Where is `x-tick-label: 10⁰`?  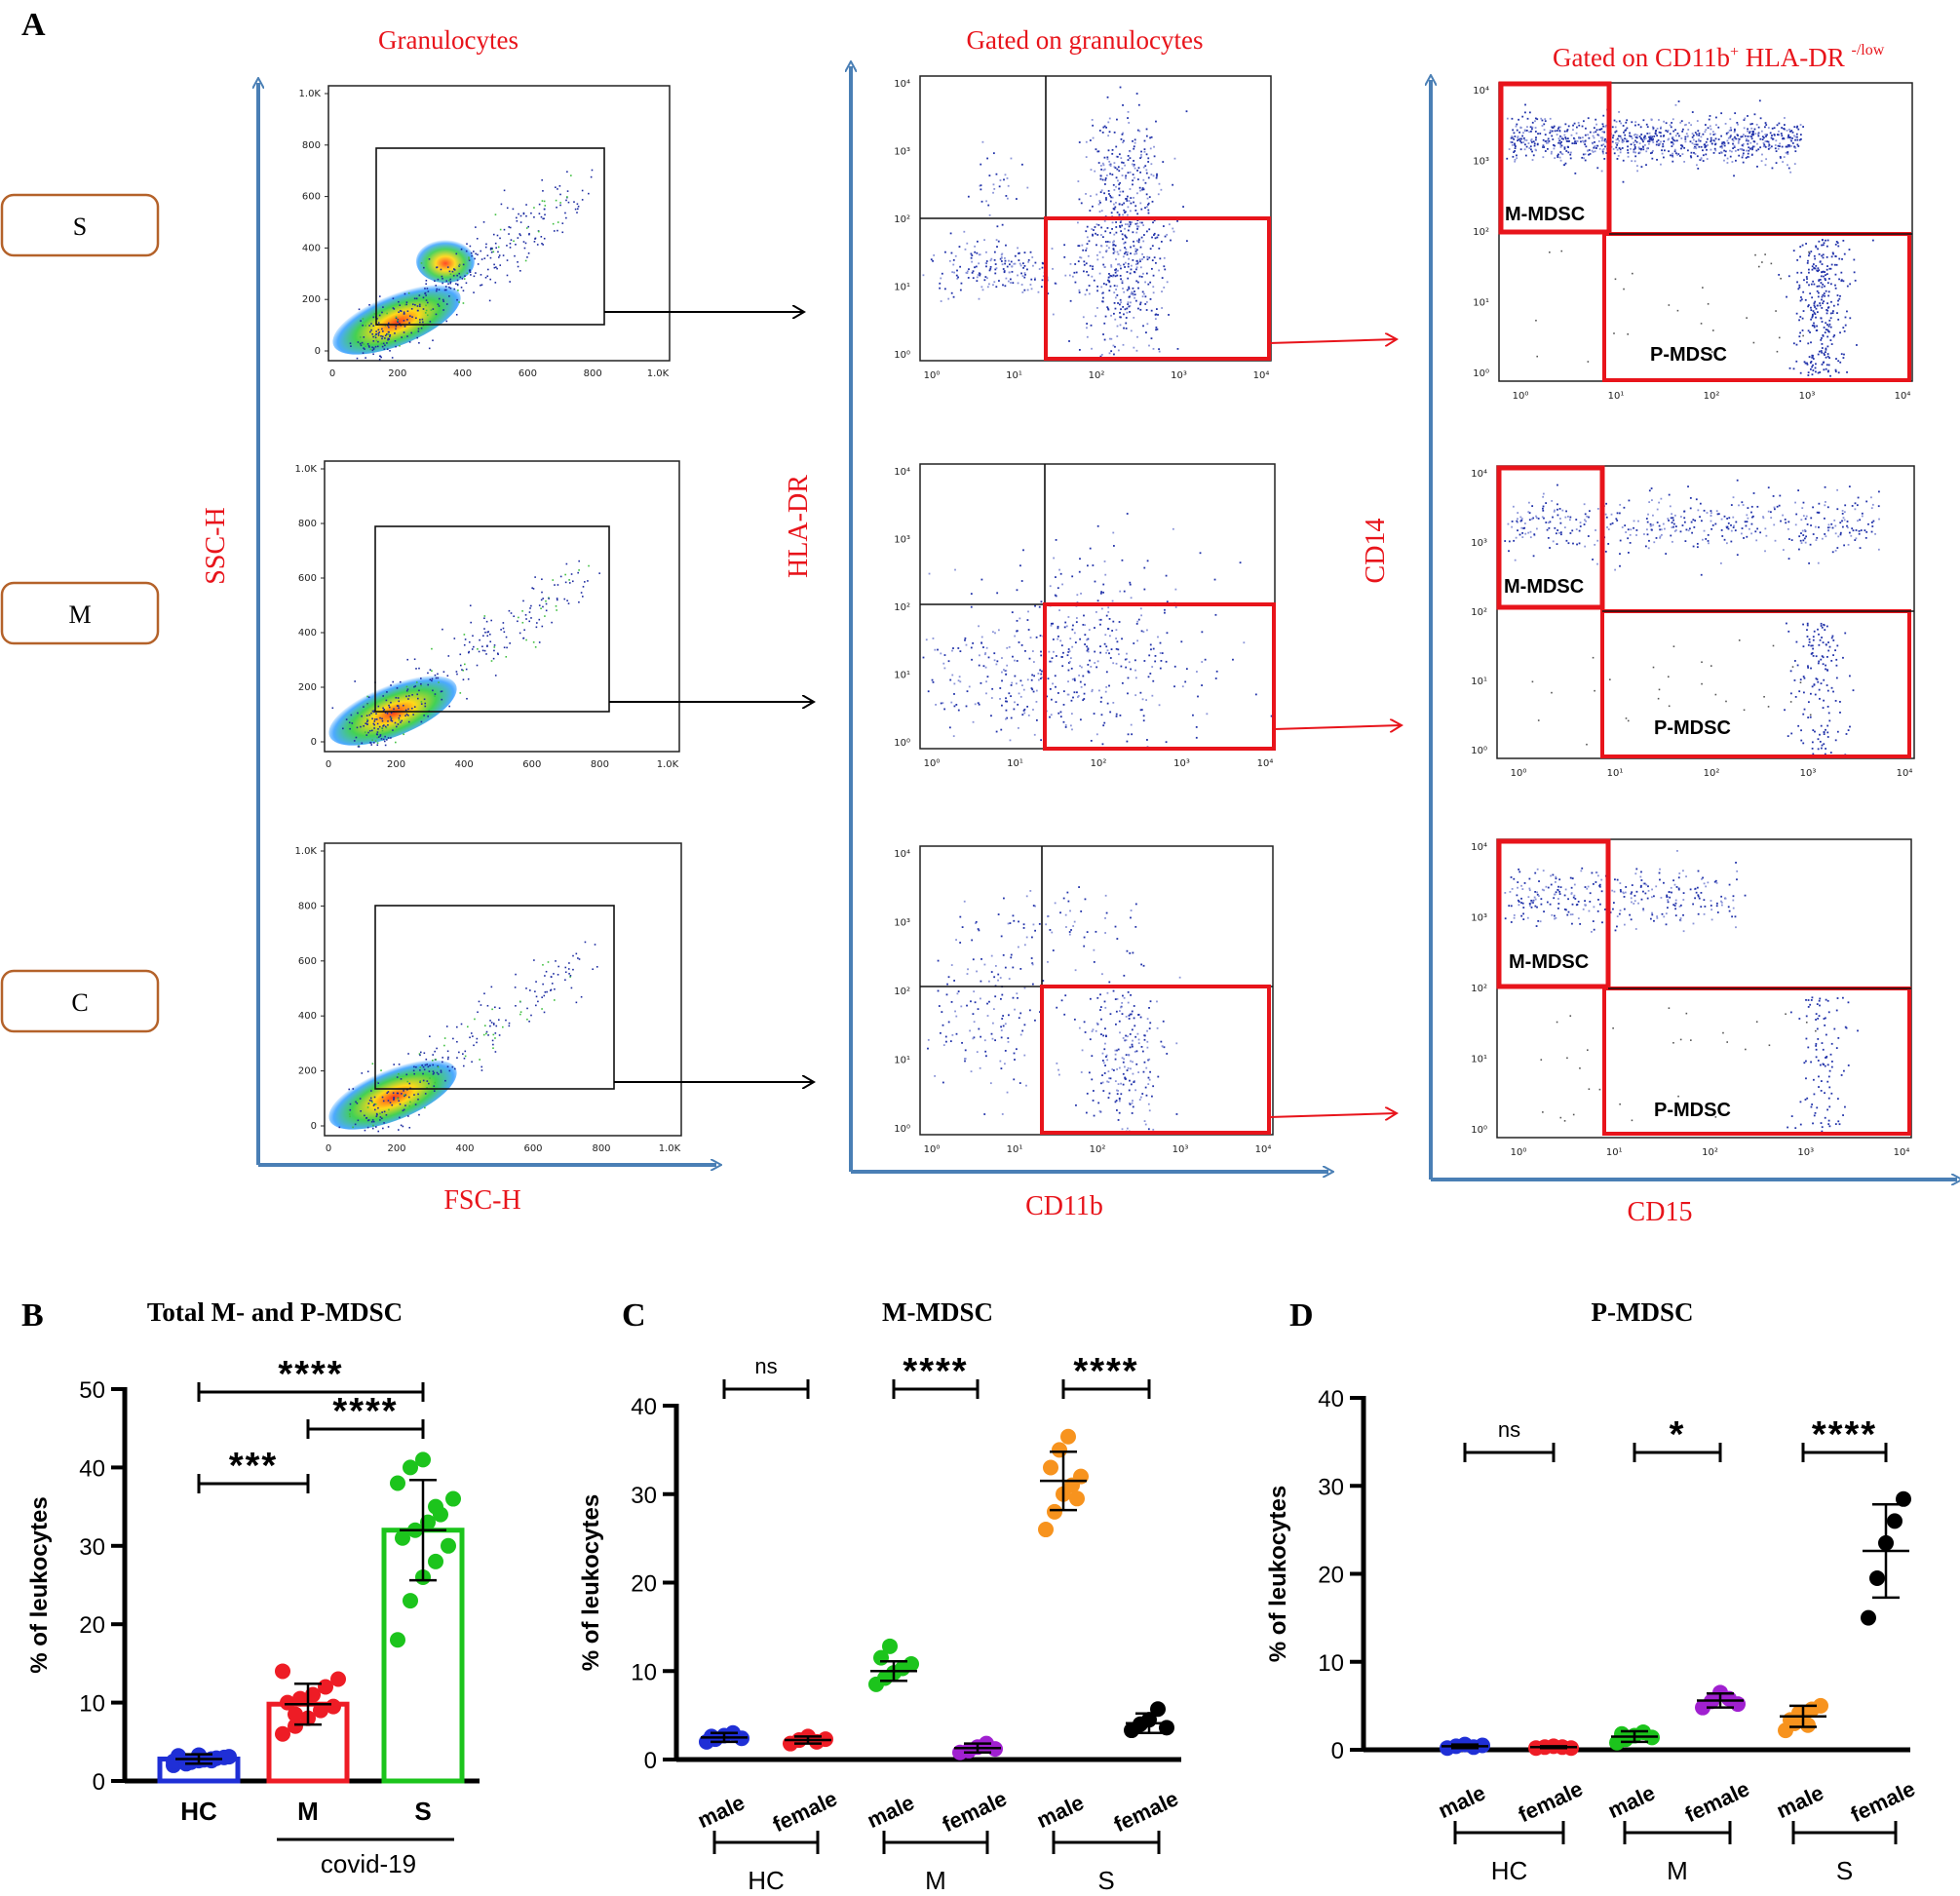
x-tick-label: 10⁰ is located at coordinates (933, 1149).